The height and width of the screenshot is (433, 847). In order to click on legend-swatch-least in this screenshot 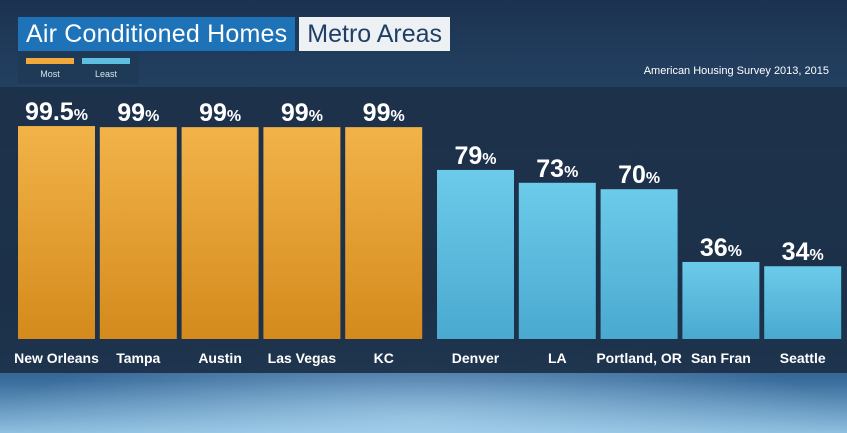, I will do `click(106, 61)`.